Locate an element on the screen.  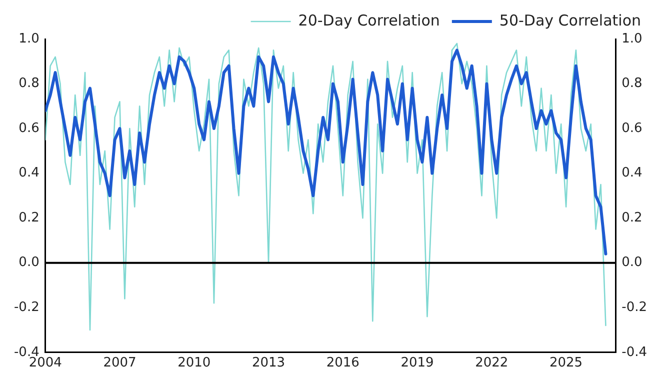
y2-tick-label: 0.8 is located at coordinates (632, 84).